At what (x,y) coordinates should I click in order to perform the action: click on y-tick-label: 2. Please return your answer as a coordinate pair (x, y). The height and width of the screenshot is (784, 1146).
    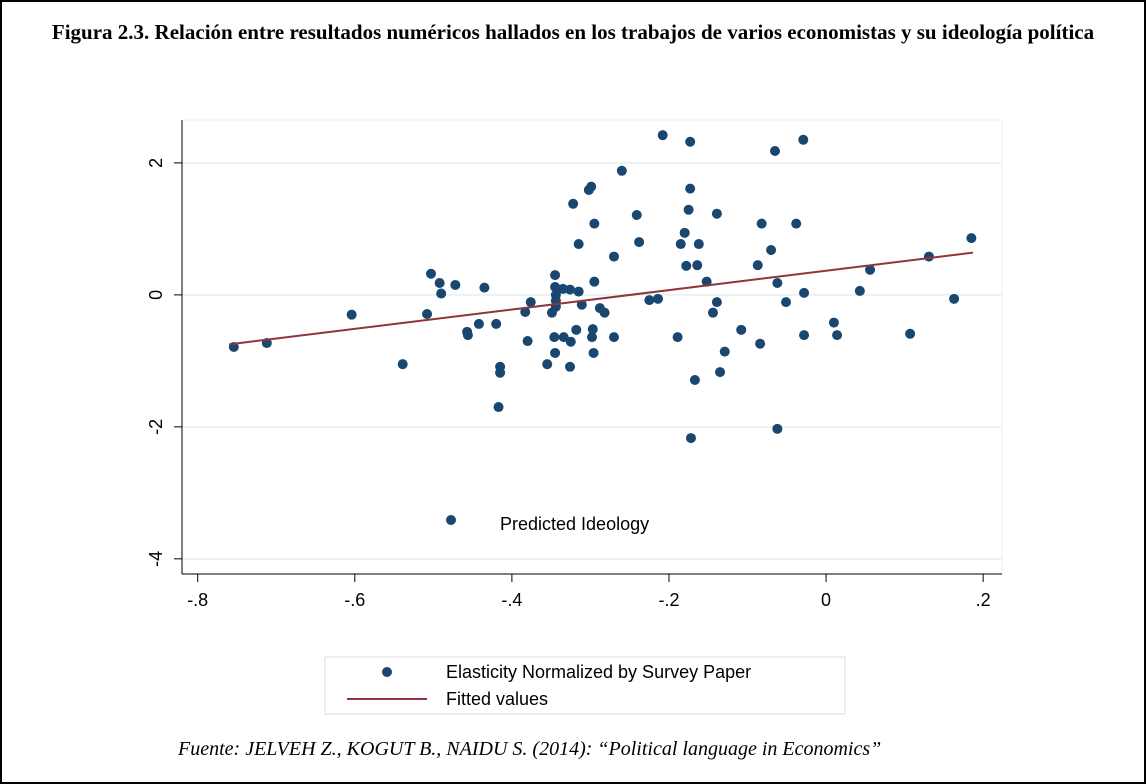
    Looking at the image, I should click on (156, 163).